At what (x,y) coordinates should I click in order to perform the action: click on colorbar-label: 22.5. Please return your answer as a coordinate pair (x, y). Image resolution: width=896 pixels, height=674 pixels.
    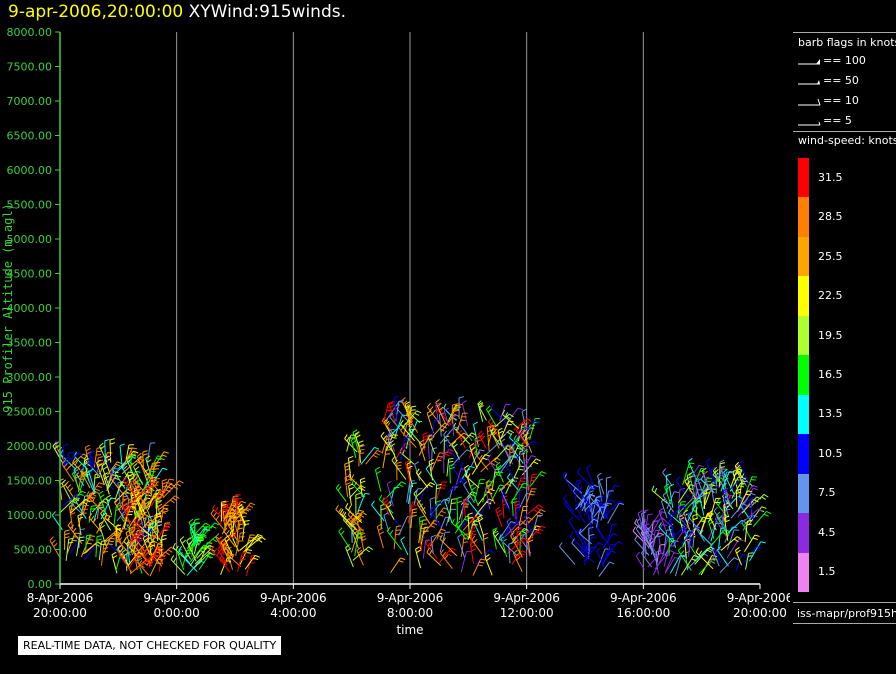
    Looking at the image, I should click on (830, 296).